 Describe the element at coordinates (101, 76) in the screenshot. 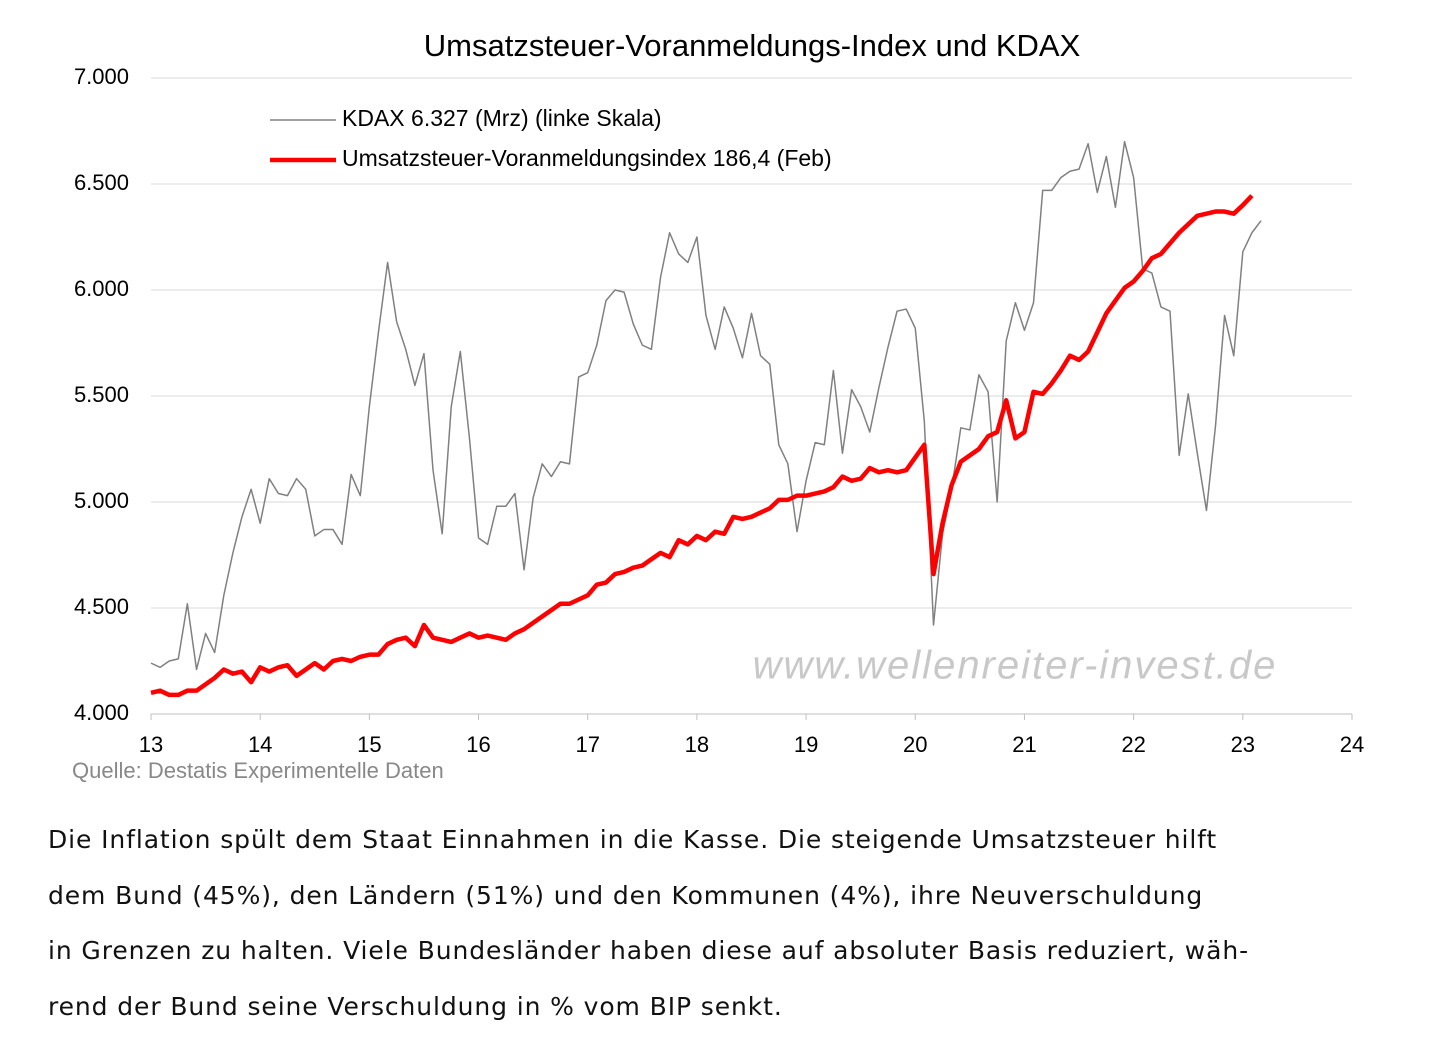

I see `y-tick-label: 7.000` at that location.